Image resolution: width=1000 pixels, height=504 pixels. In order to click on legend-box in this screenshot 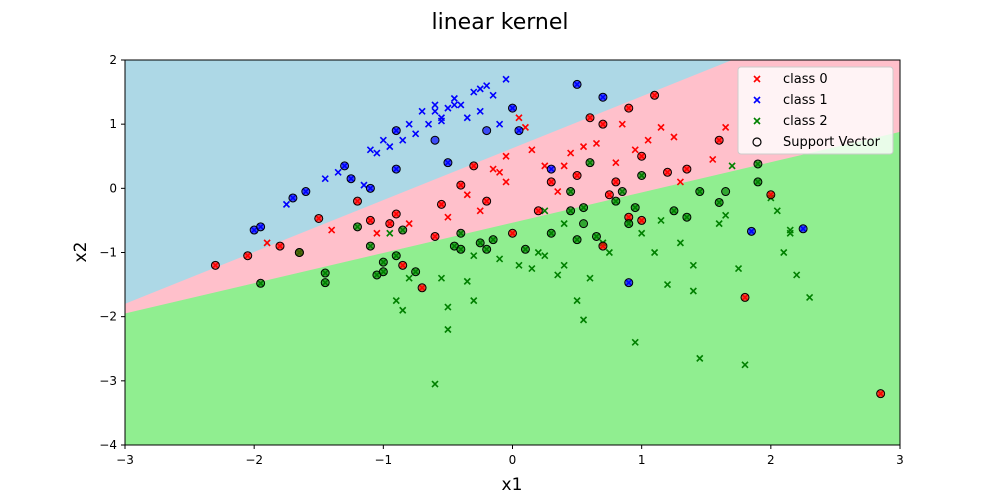, I will do `click(815, 110)`.